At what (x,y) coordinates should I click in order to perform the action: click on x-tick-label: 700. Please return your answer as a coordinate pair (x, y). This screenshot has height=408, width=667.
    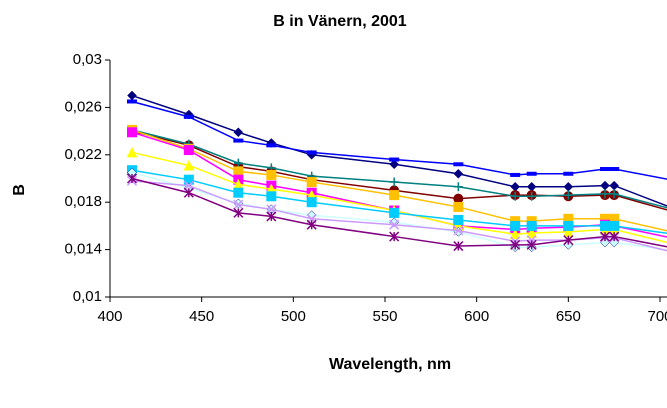
    Looking at the image, I should click on (657, 316).